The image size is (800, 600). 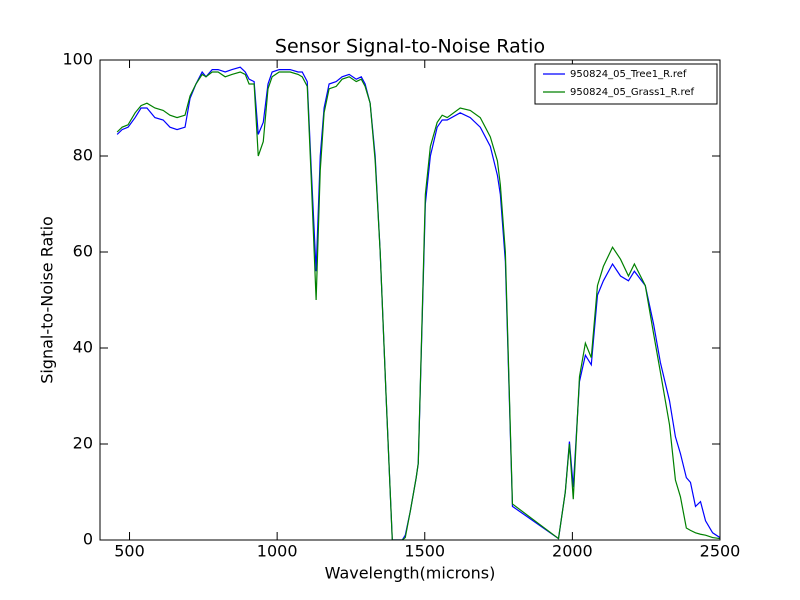 What do you see at coordinates (632, 92) in the screenshot?
I see `legend-label: 950824_05_Grass1_R.ref` at bounding box center [632, 92].